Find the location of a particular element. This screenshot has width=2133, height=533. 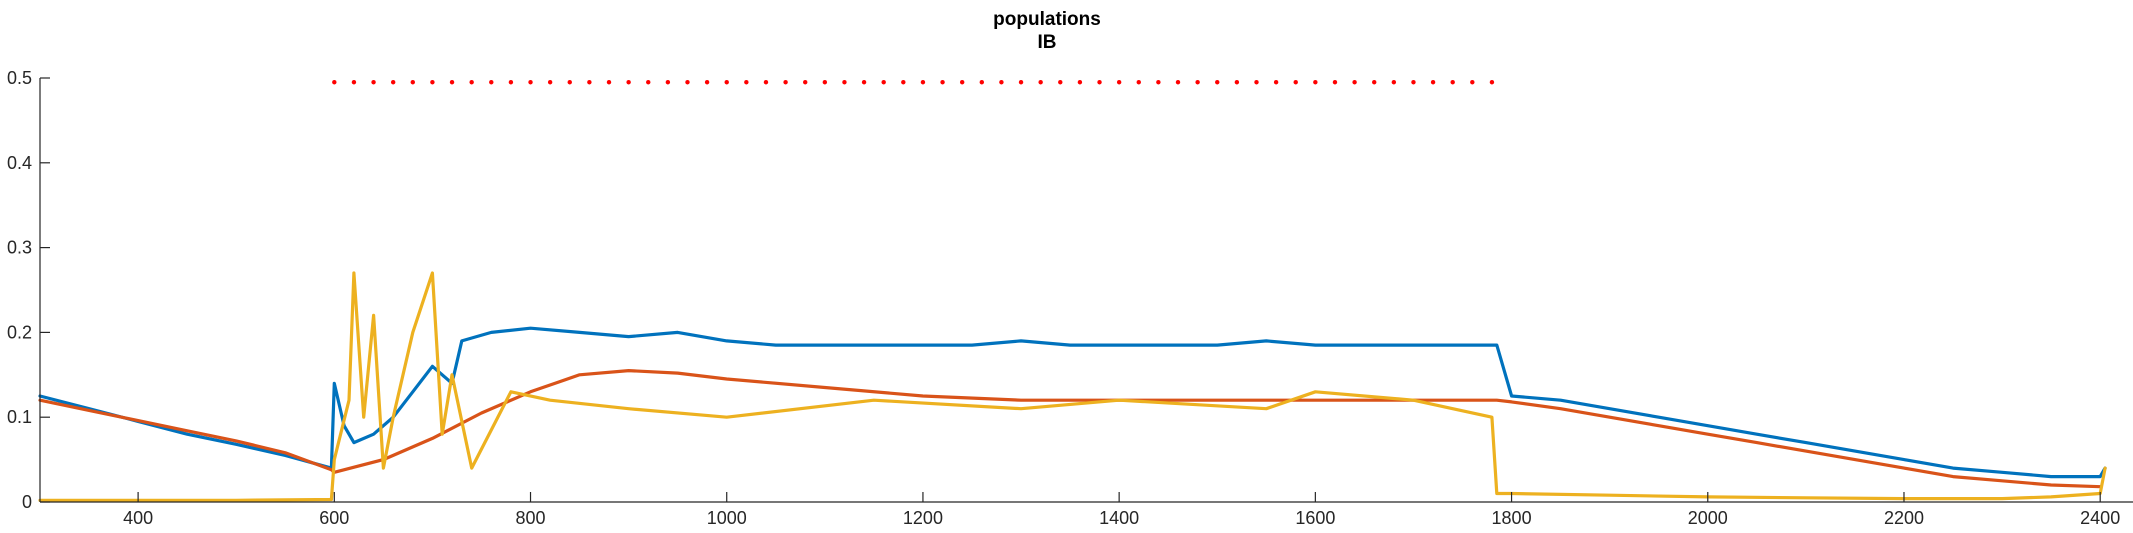

x-tick-label: 2000 is located at coordinates (1708, 518).